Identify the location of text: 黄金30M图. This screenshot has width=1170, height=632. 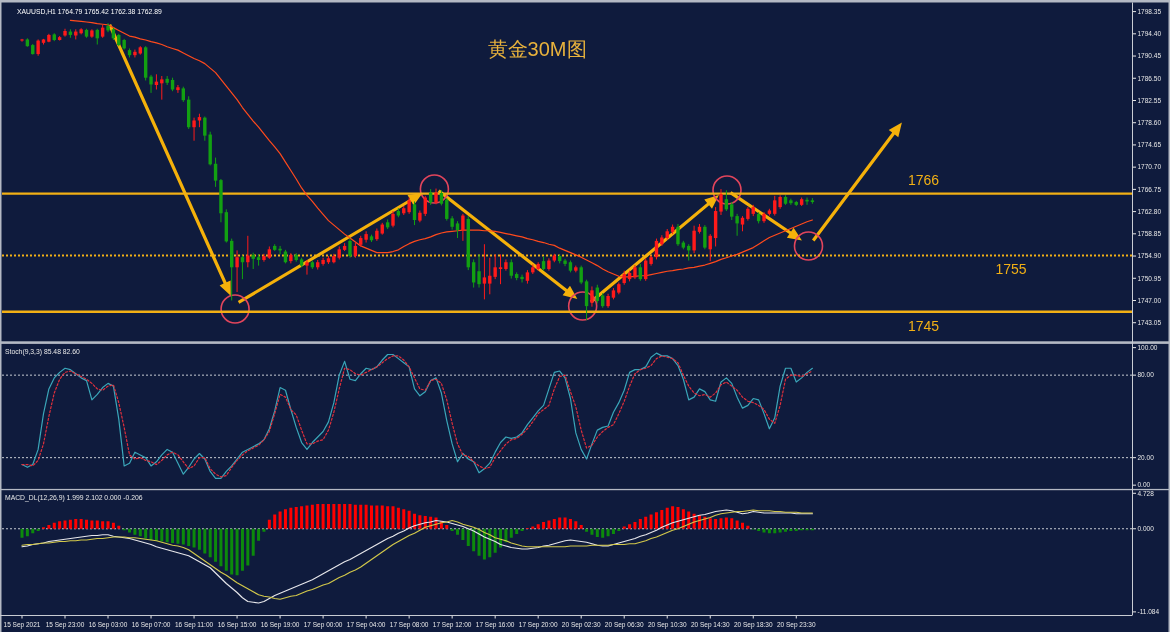
(537, 49).